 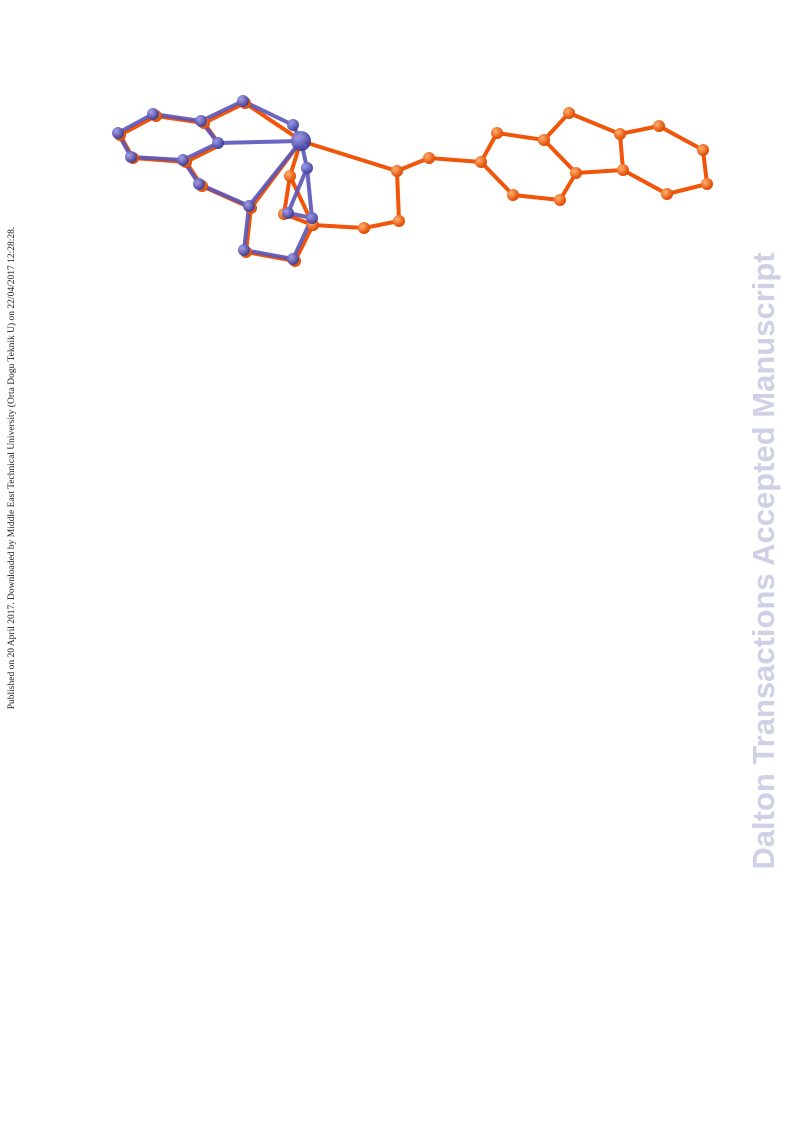 I want to click on watermark: Dalton Transactions Accepted Manuscript, so click(x=763, y=561).